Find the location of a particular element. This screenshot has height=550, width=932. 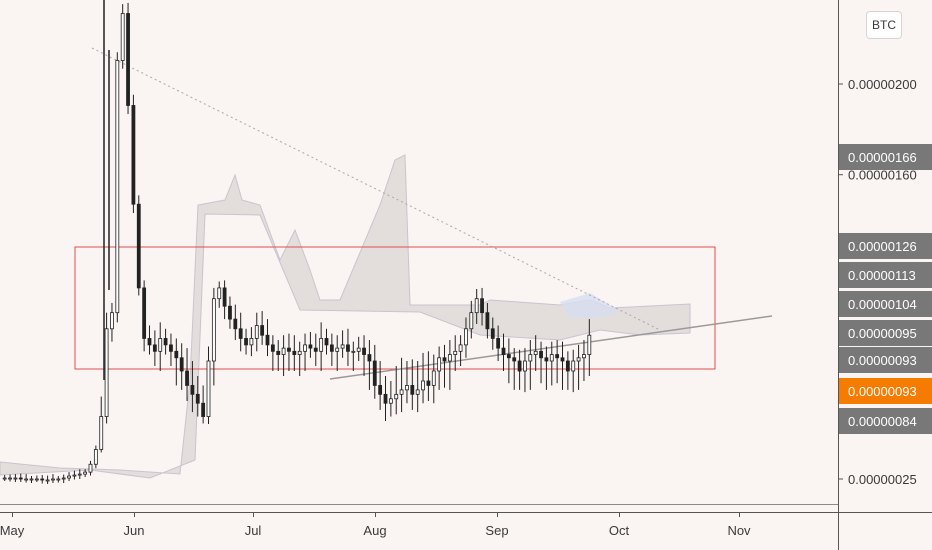

price-tag-label: 0.00000093 is located at coordinates (882, 360).